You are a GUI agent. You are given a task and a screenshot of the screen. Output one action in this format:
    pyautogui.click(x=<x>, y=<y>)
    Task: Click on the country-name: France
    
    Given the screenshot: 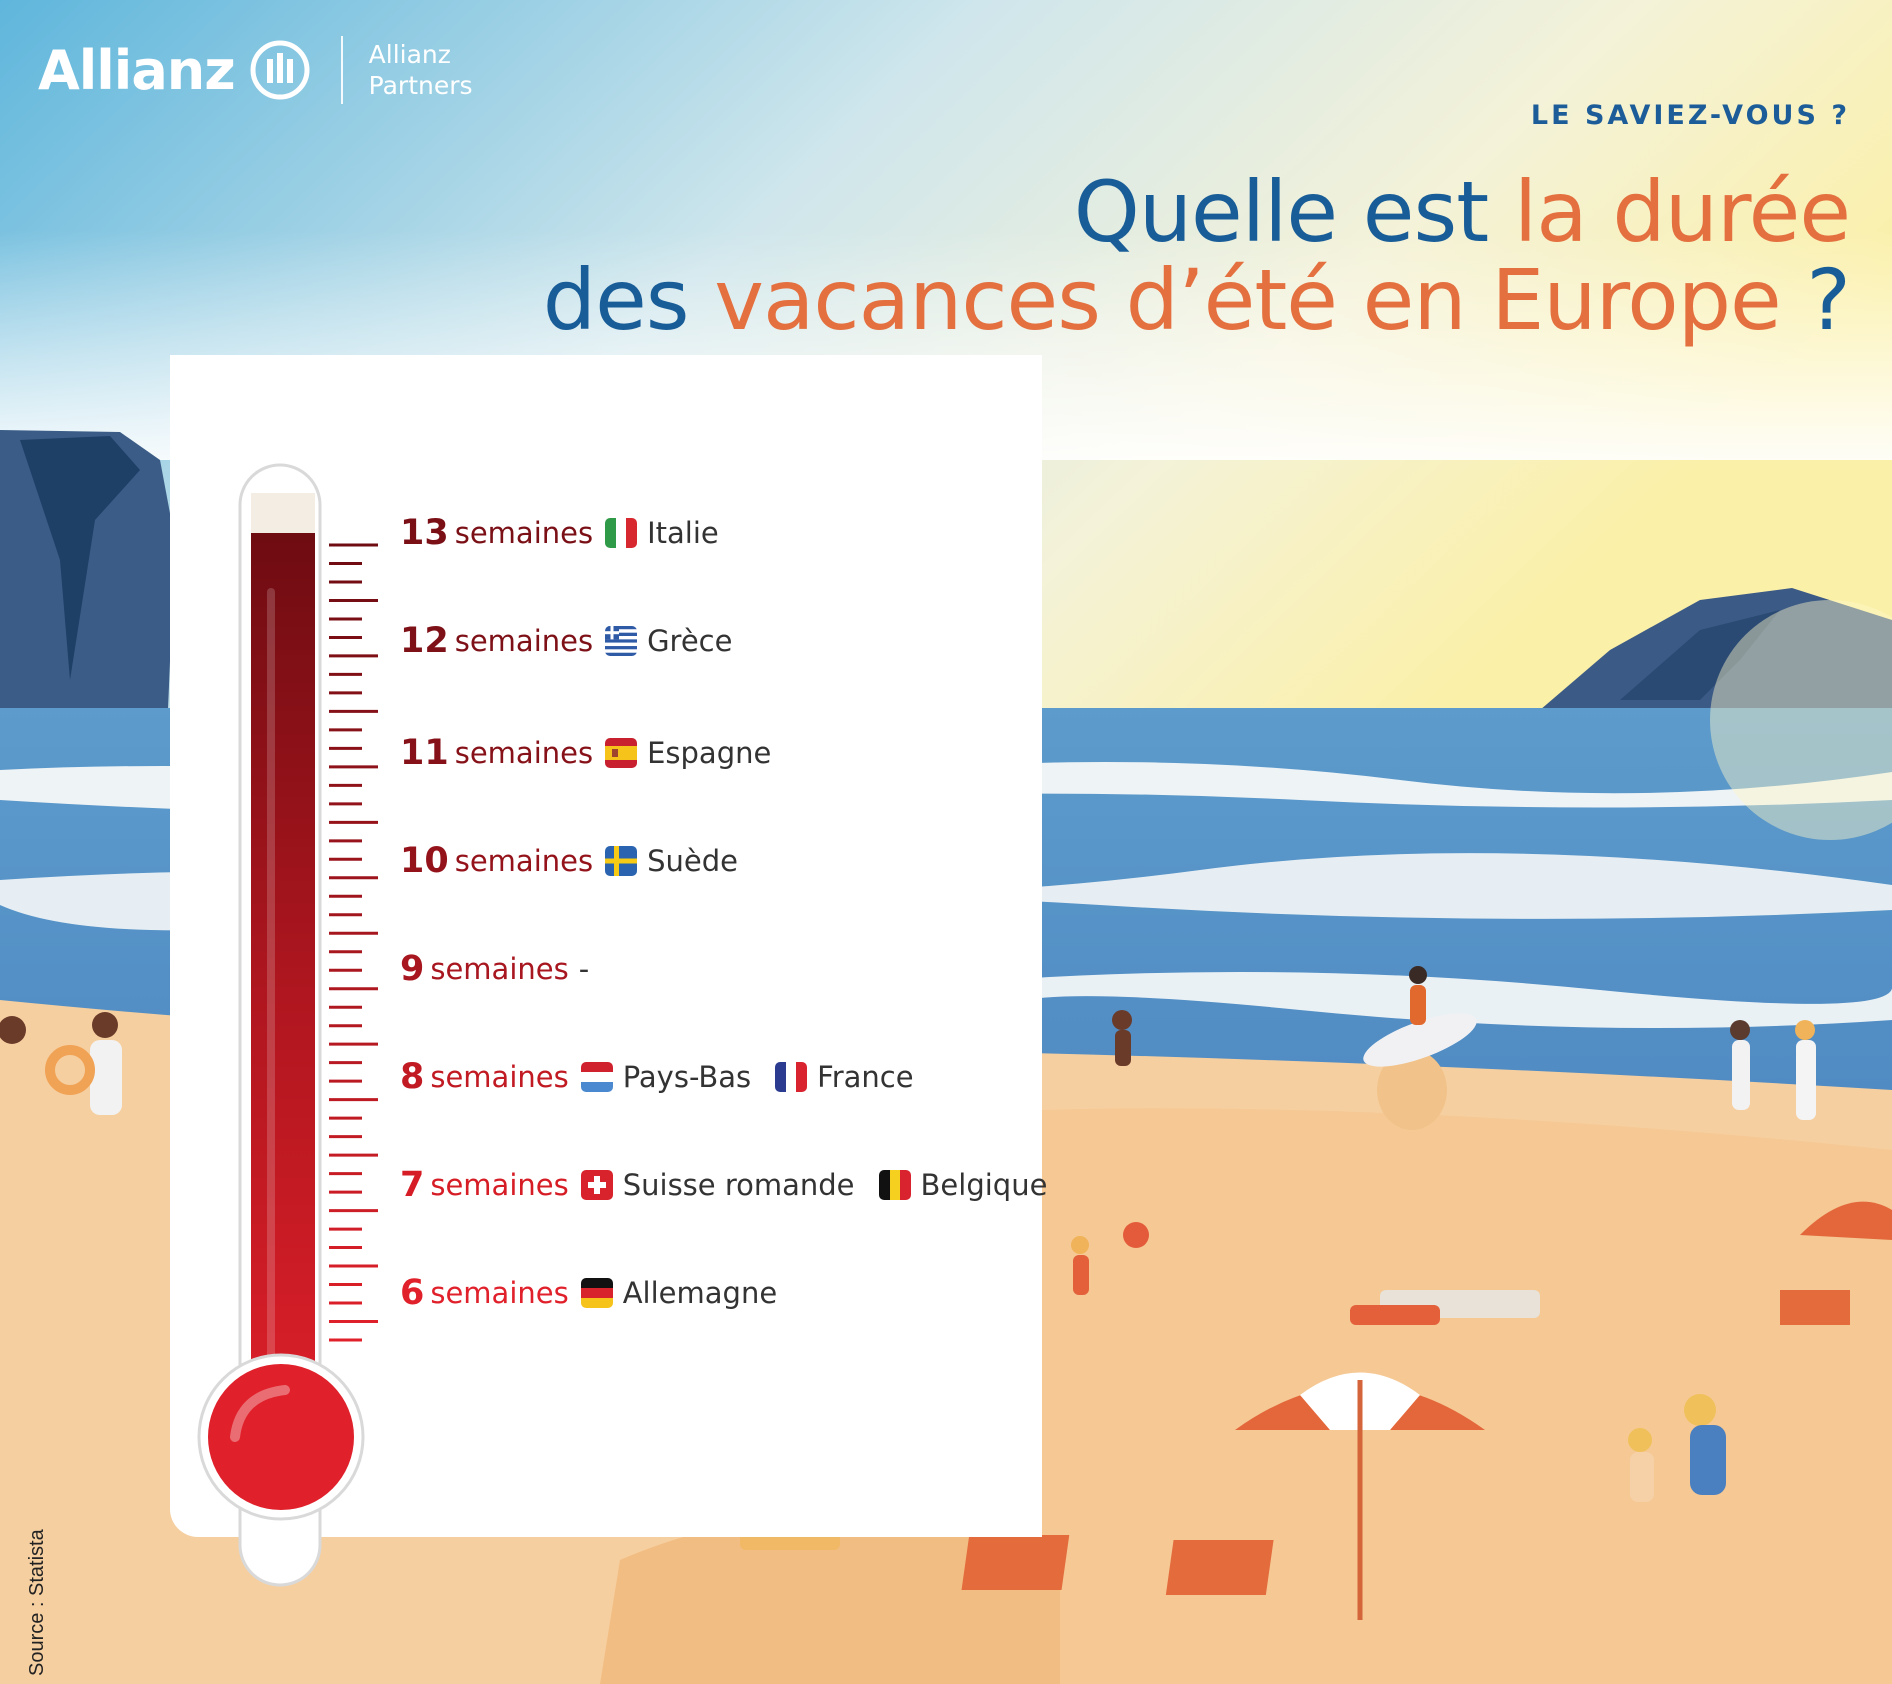 What is the action you would take?
    pyautogui.click(x=865, y=1077)
    